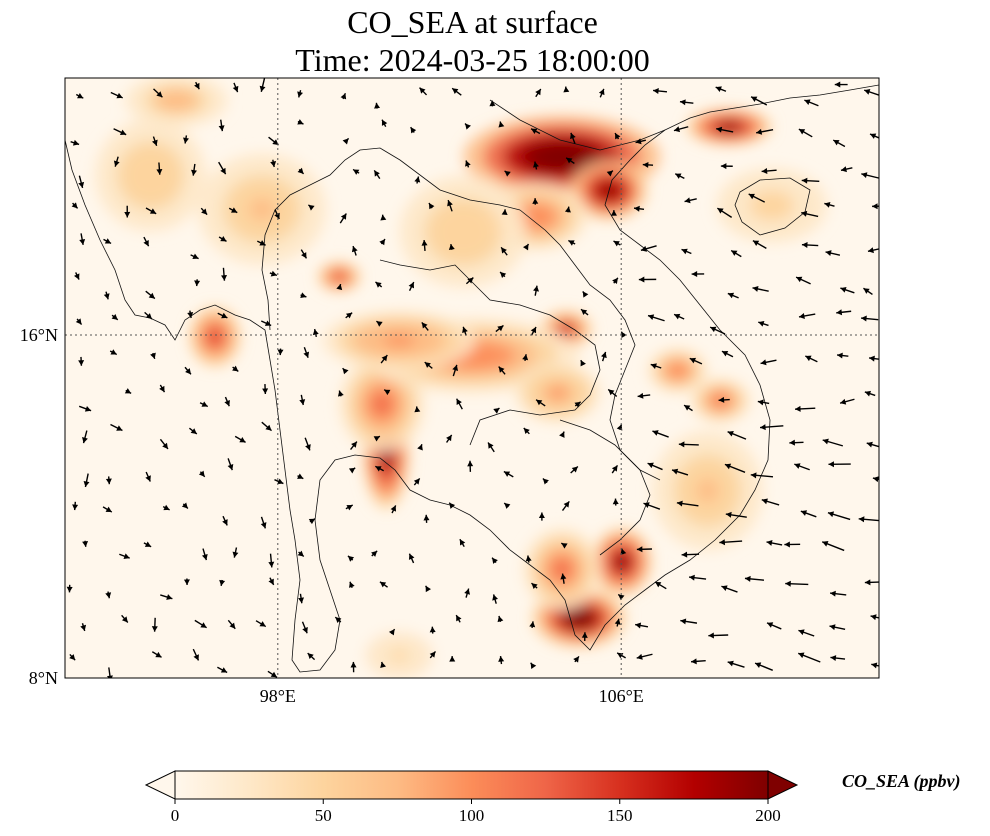  I want to click on colorbar-bar, so click(471, 785).